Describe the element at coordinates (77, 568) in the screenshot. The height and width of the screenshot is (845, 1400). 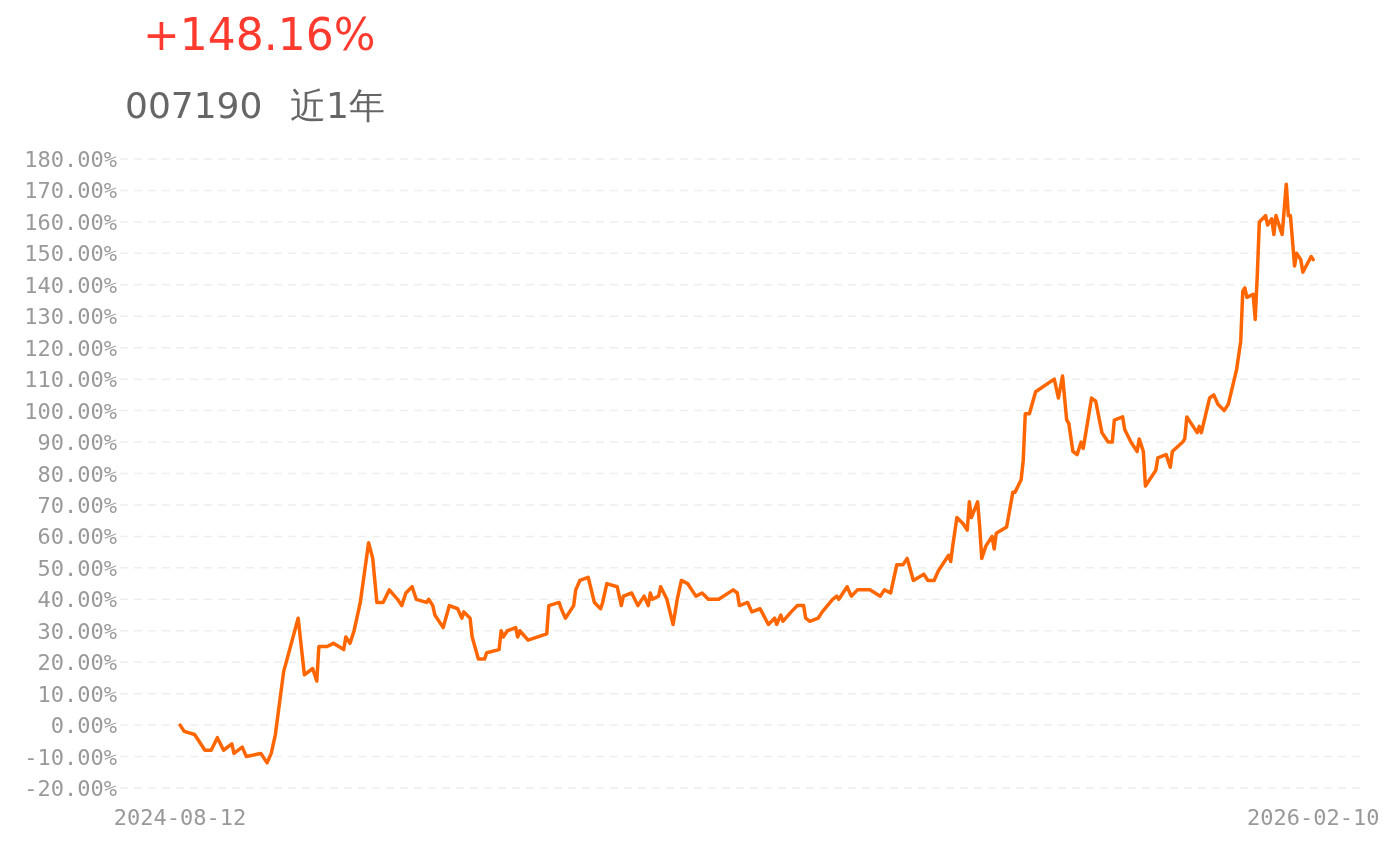
I see `y-tick-label: 50.00%` at that location.